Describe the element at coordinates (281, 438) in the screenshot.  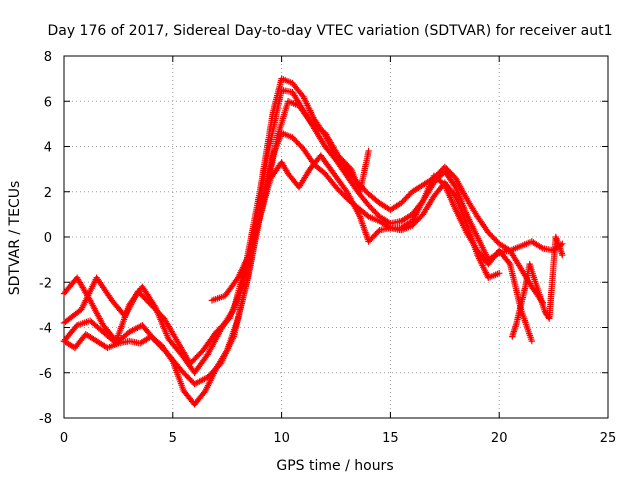
I see `x-tick-label: 10` at that location.